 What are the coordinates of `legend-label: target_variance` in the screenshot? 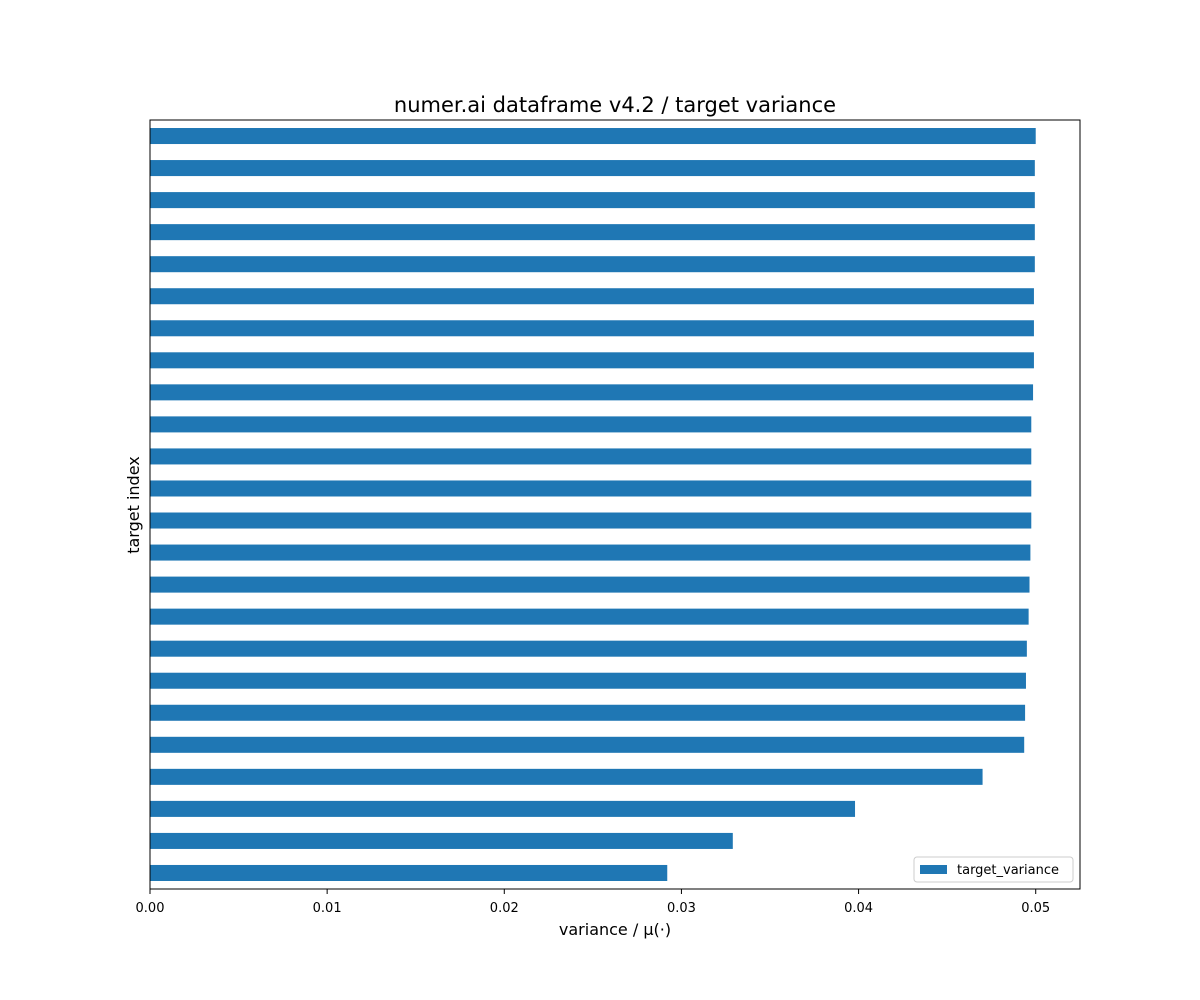 It's located at (1008, 870).